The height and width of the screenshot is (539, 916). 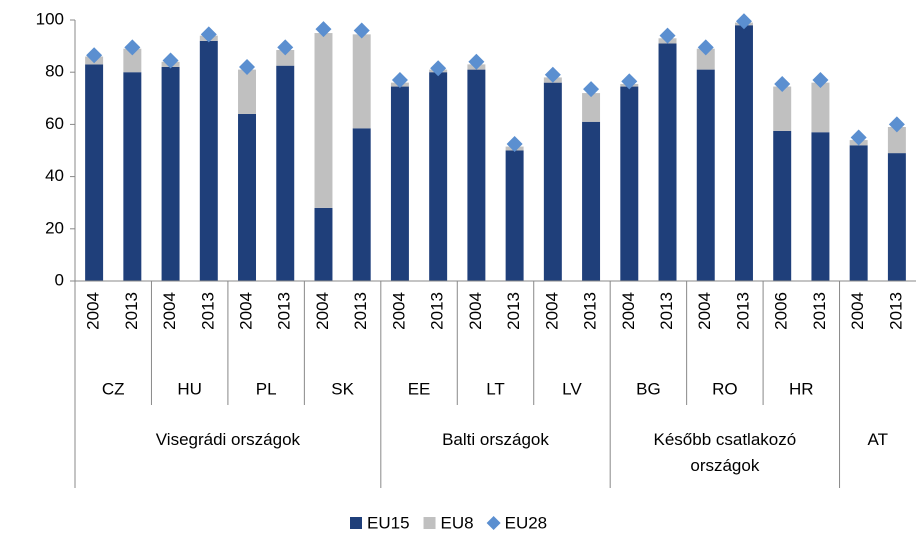 What do you see at coordinates (59, 279) in the screenshot?
I see `y-tick-label: 0` at bounding box center [59, 279].